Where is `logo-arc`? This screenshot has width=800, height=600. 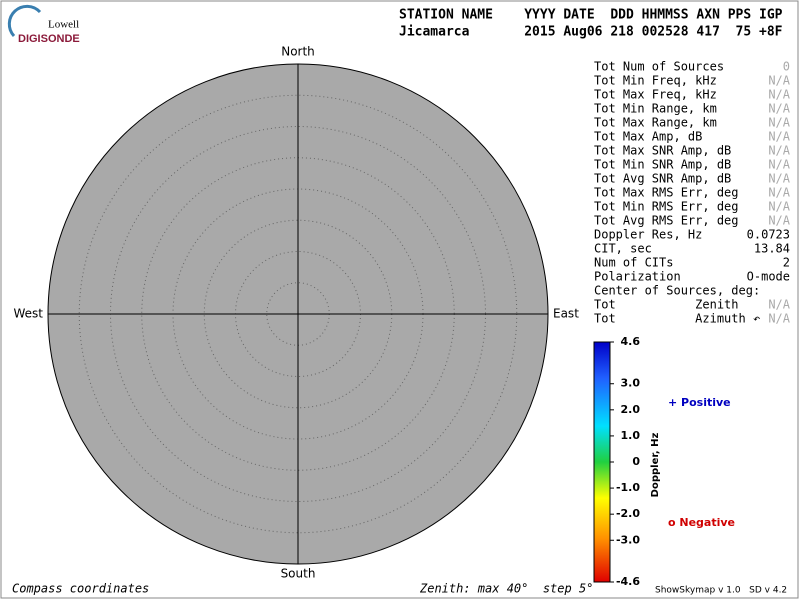 logo-arc is located at coordinates (24, 21).